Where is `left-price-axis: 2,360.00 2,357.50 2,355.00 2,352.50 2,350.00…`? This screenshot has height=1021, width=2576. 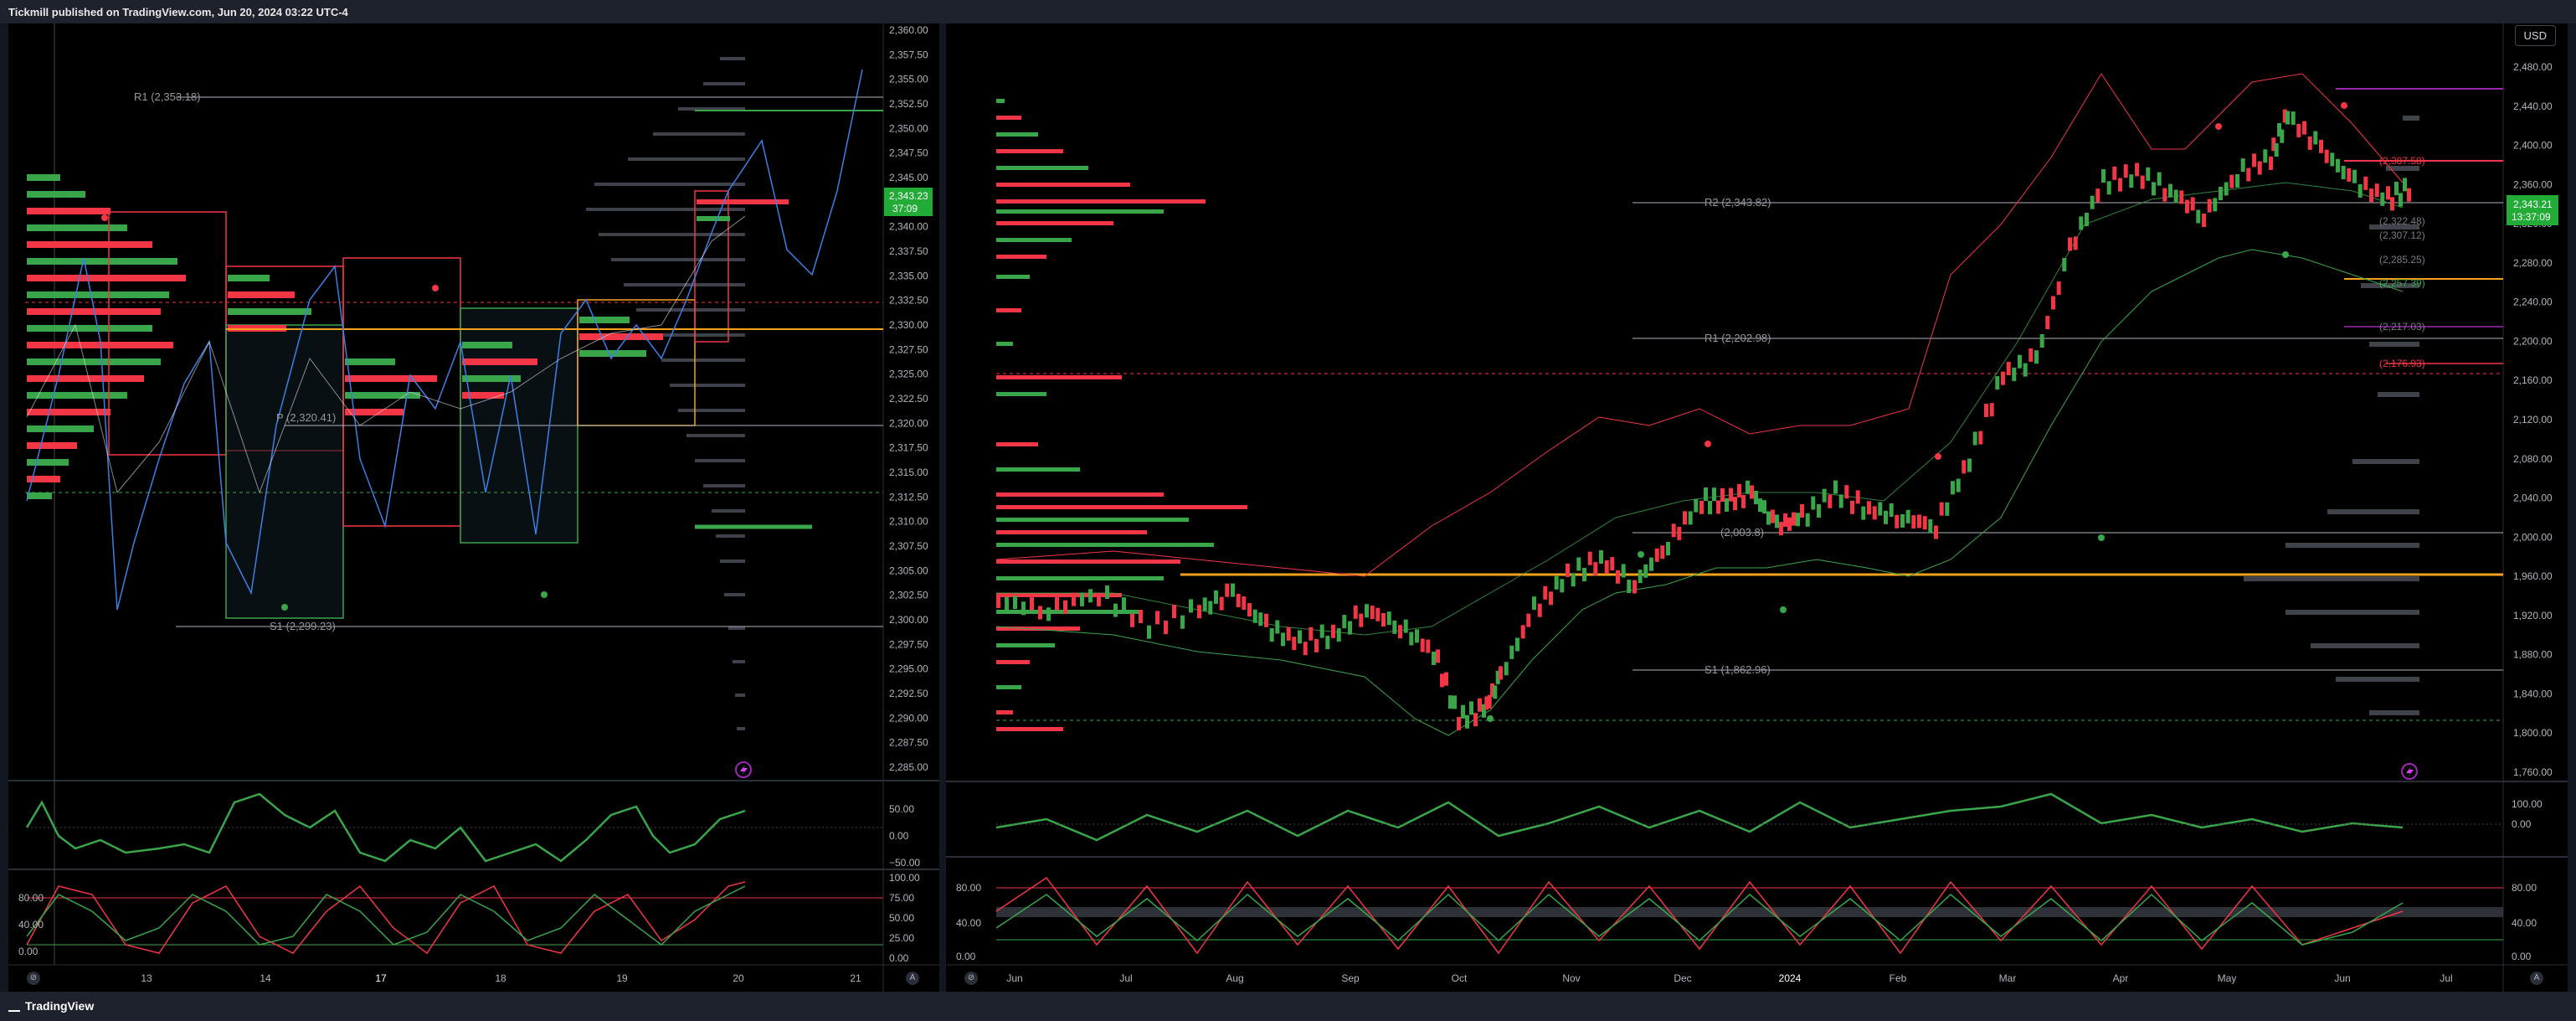
left-price-axis: 2,360.00 2,357.50 2,355.00 2,352.50 2,350.00… is located at coordinates (909, 398).